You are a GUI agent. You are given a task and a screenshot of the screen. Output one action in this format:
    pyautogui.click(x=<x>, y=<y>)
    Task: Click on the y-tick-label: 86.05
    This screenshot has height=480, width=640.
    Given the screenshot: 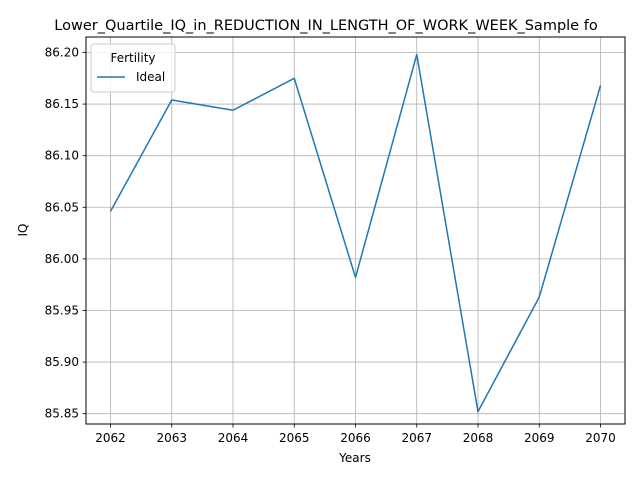 What is the action you would take?
    pyautogui.click(x=62, y=207)
    